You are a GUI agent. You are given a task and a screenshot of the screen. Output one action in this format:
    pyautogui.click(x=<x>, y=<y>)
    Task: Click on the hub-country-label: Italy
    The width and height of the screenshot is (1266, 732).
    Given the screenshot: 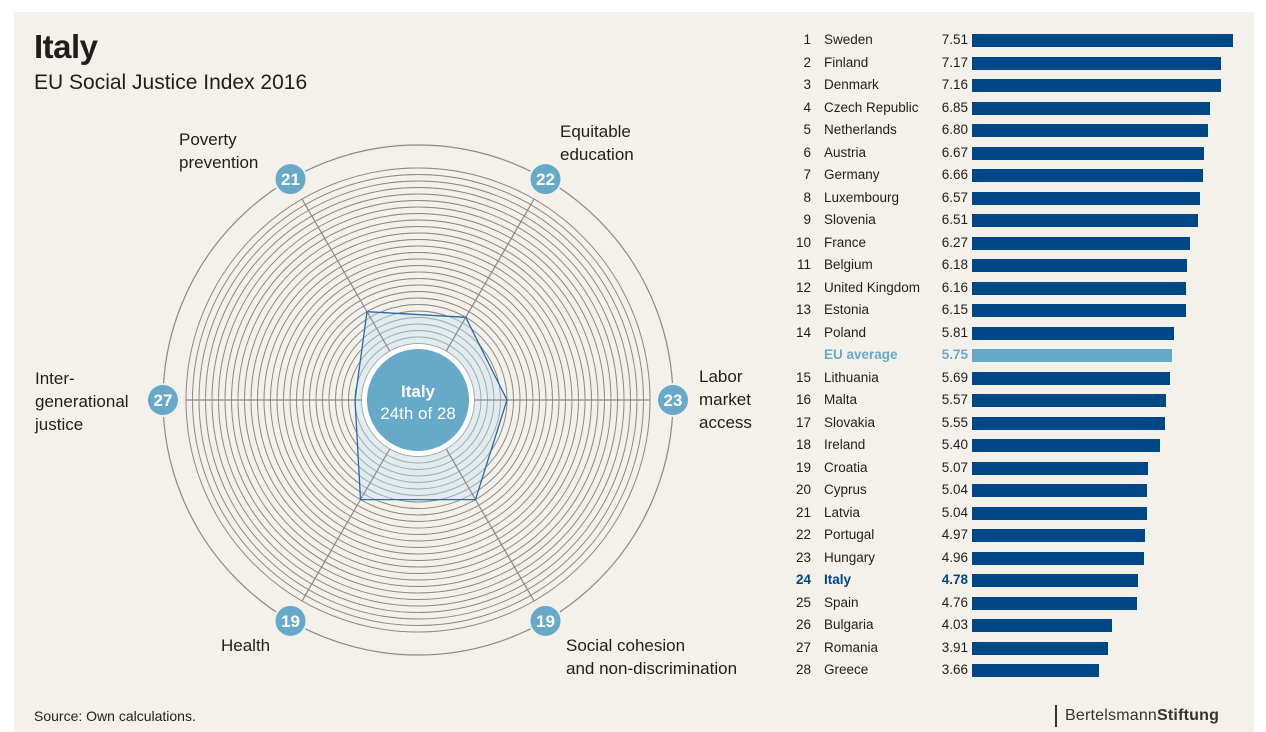 What is the action you would take?
    pyautogui.click(x=418, y=391)
    